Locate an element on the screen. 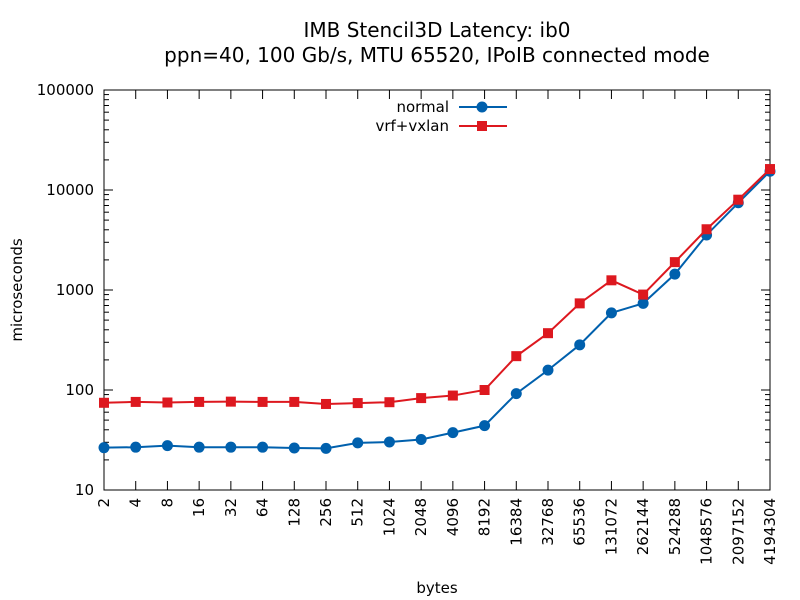  y-tick-label: 100000 is located at coordinates (65, 90).